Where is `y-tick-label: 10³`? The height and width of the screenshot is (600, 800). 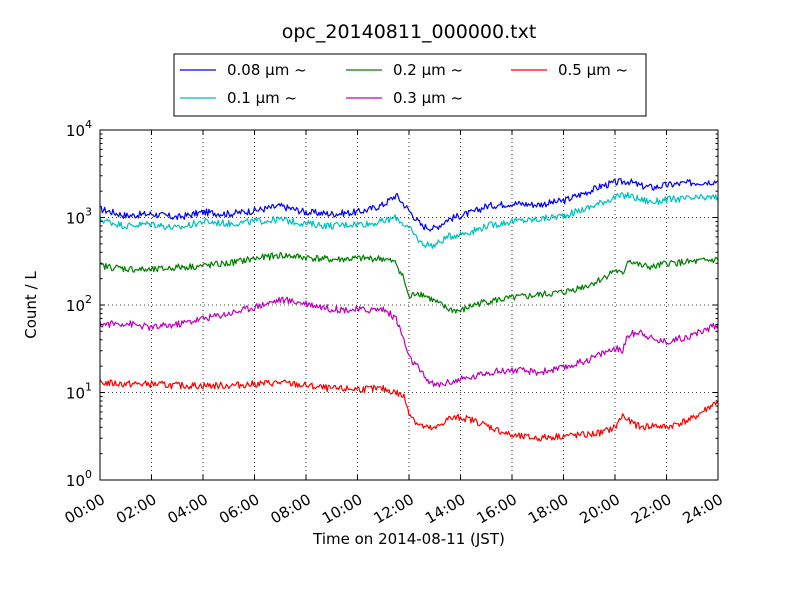
y-tick-label: 10³ is located at coordinates (79, 217).